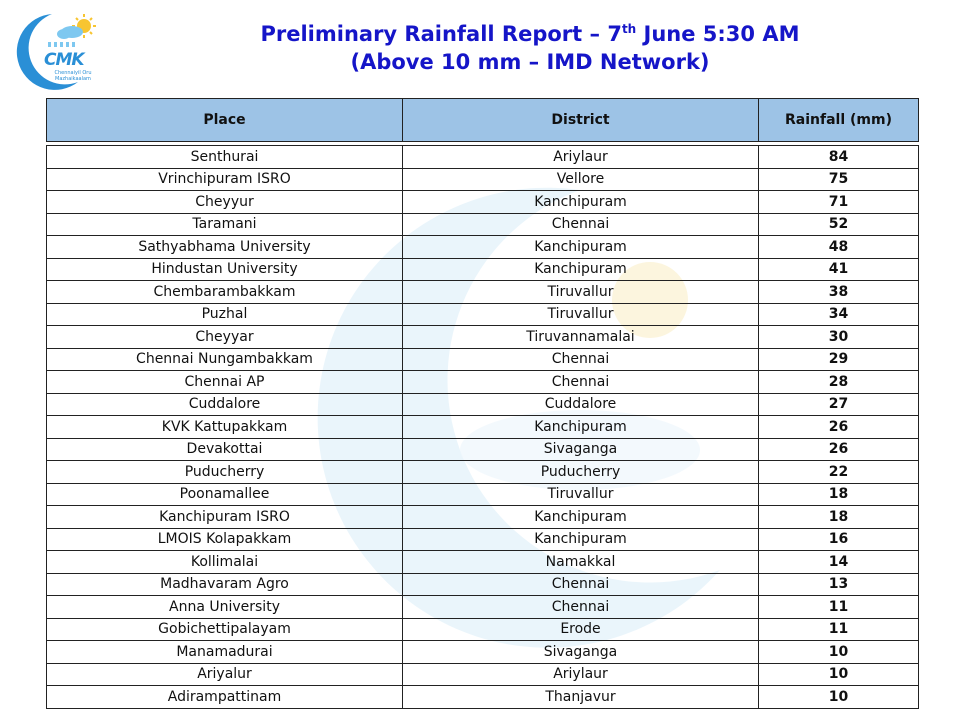 This screenshot has height=720, width=960. I want to click on cell-place: Adirampattinam, so click(224, 697).